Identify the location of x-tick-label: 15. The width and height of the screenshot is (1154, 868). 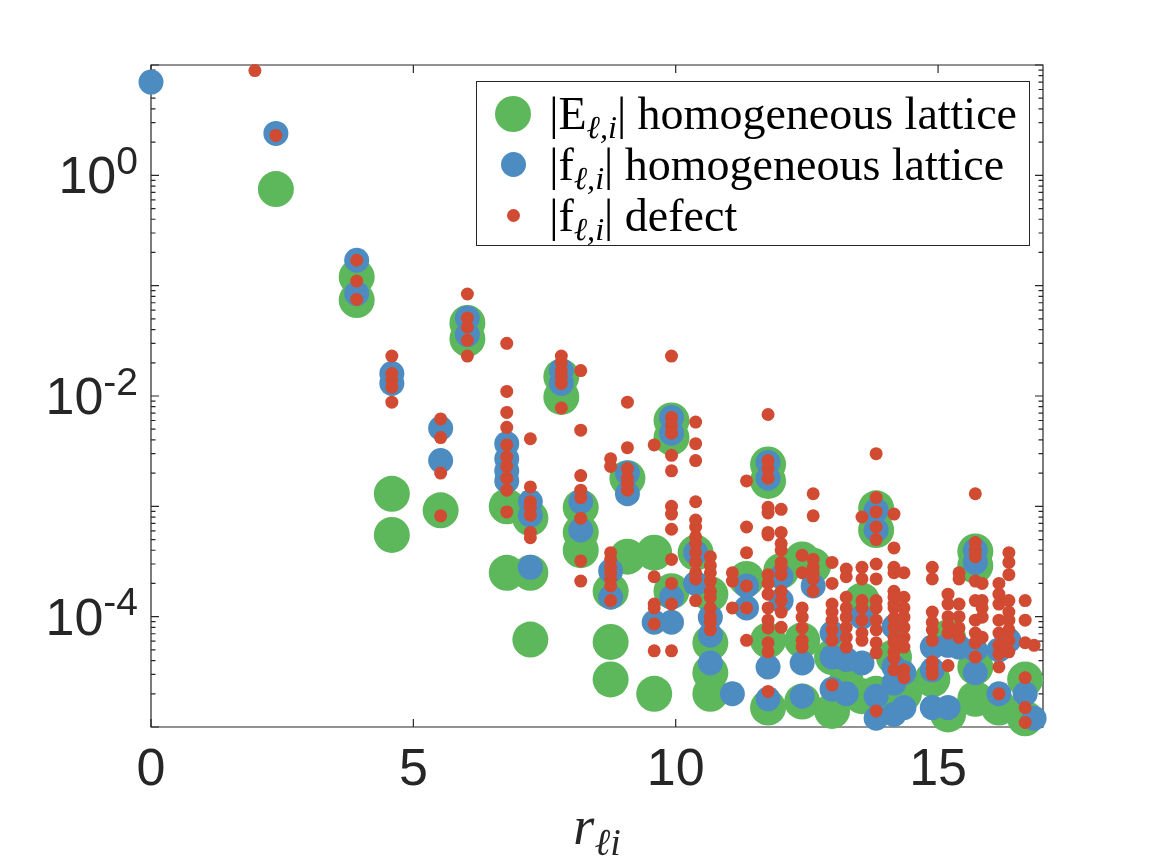
(938, 766).